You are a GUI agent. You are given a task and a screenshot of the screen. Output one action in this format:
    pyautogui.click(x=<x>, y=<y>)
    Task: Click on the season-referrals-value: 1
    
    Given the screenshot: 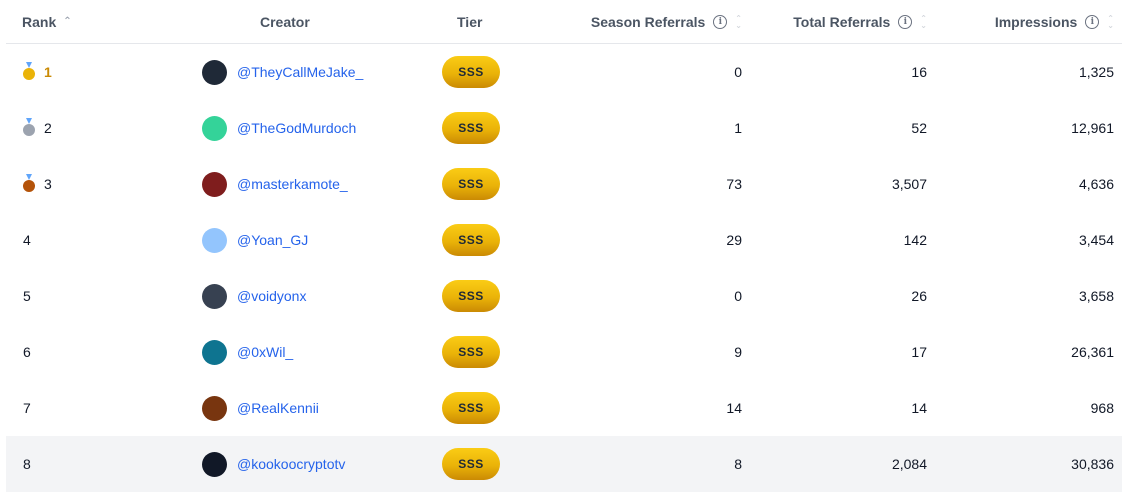 What is the action you would take?
    pyautogui.click(x=738, y=128)
    